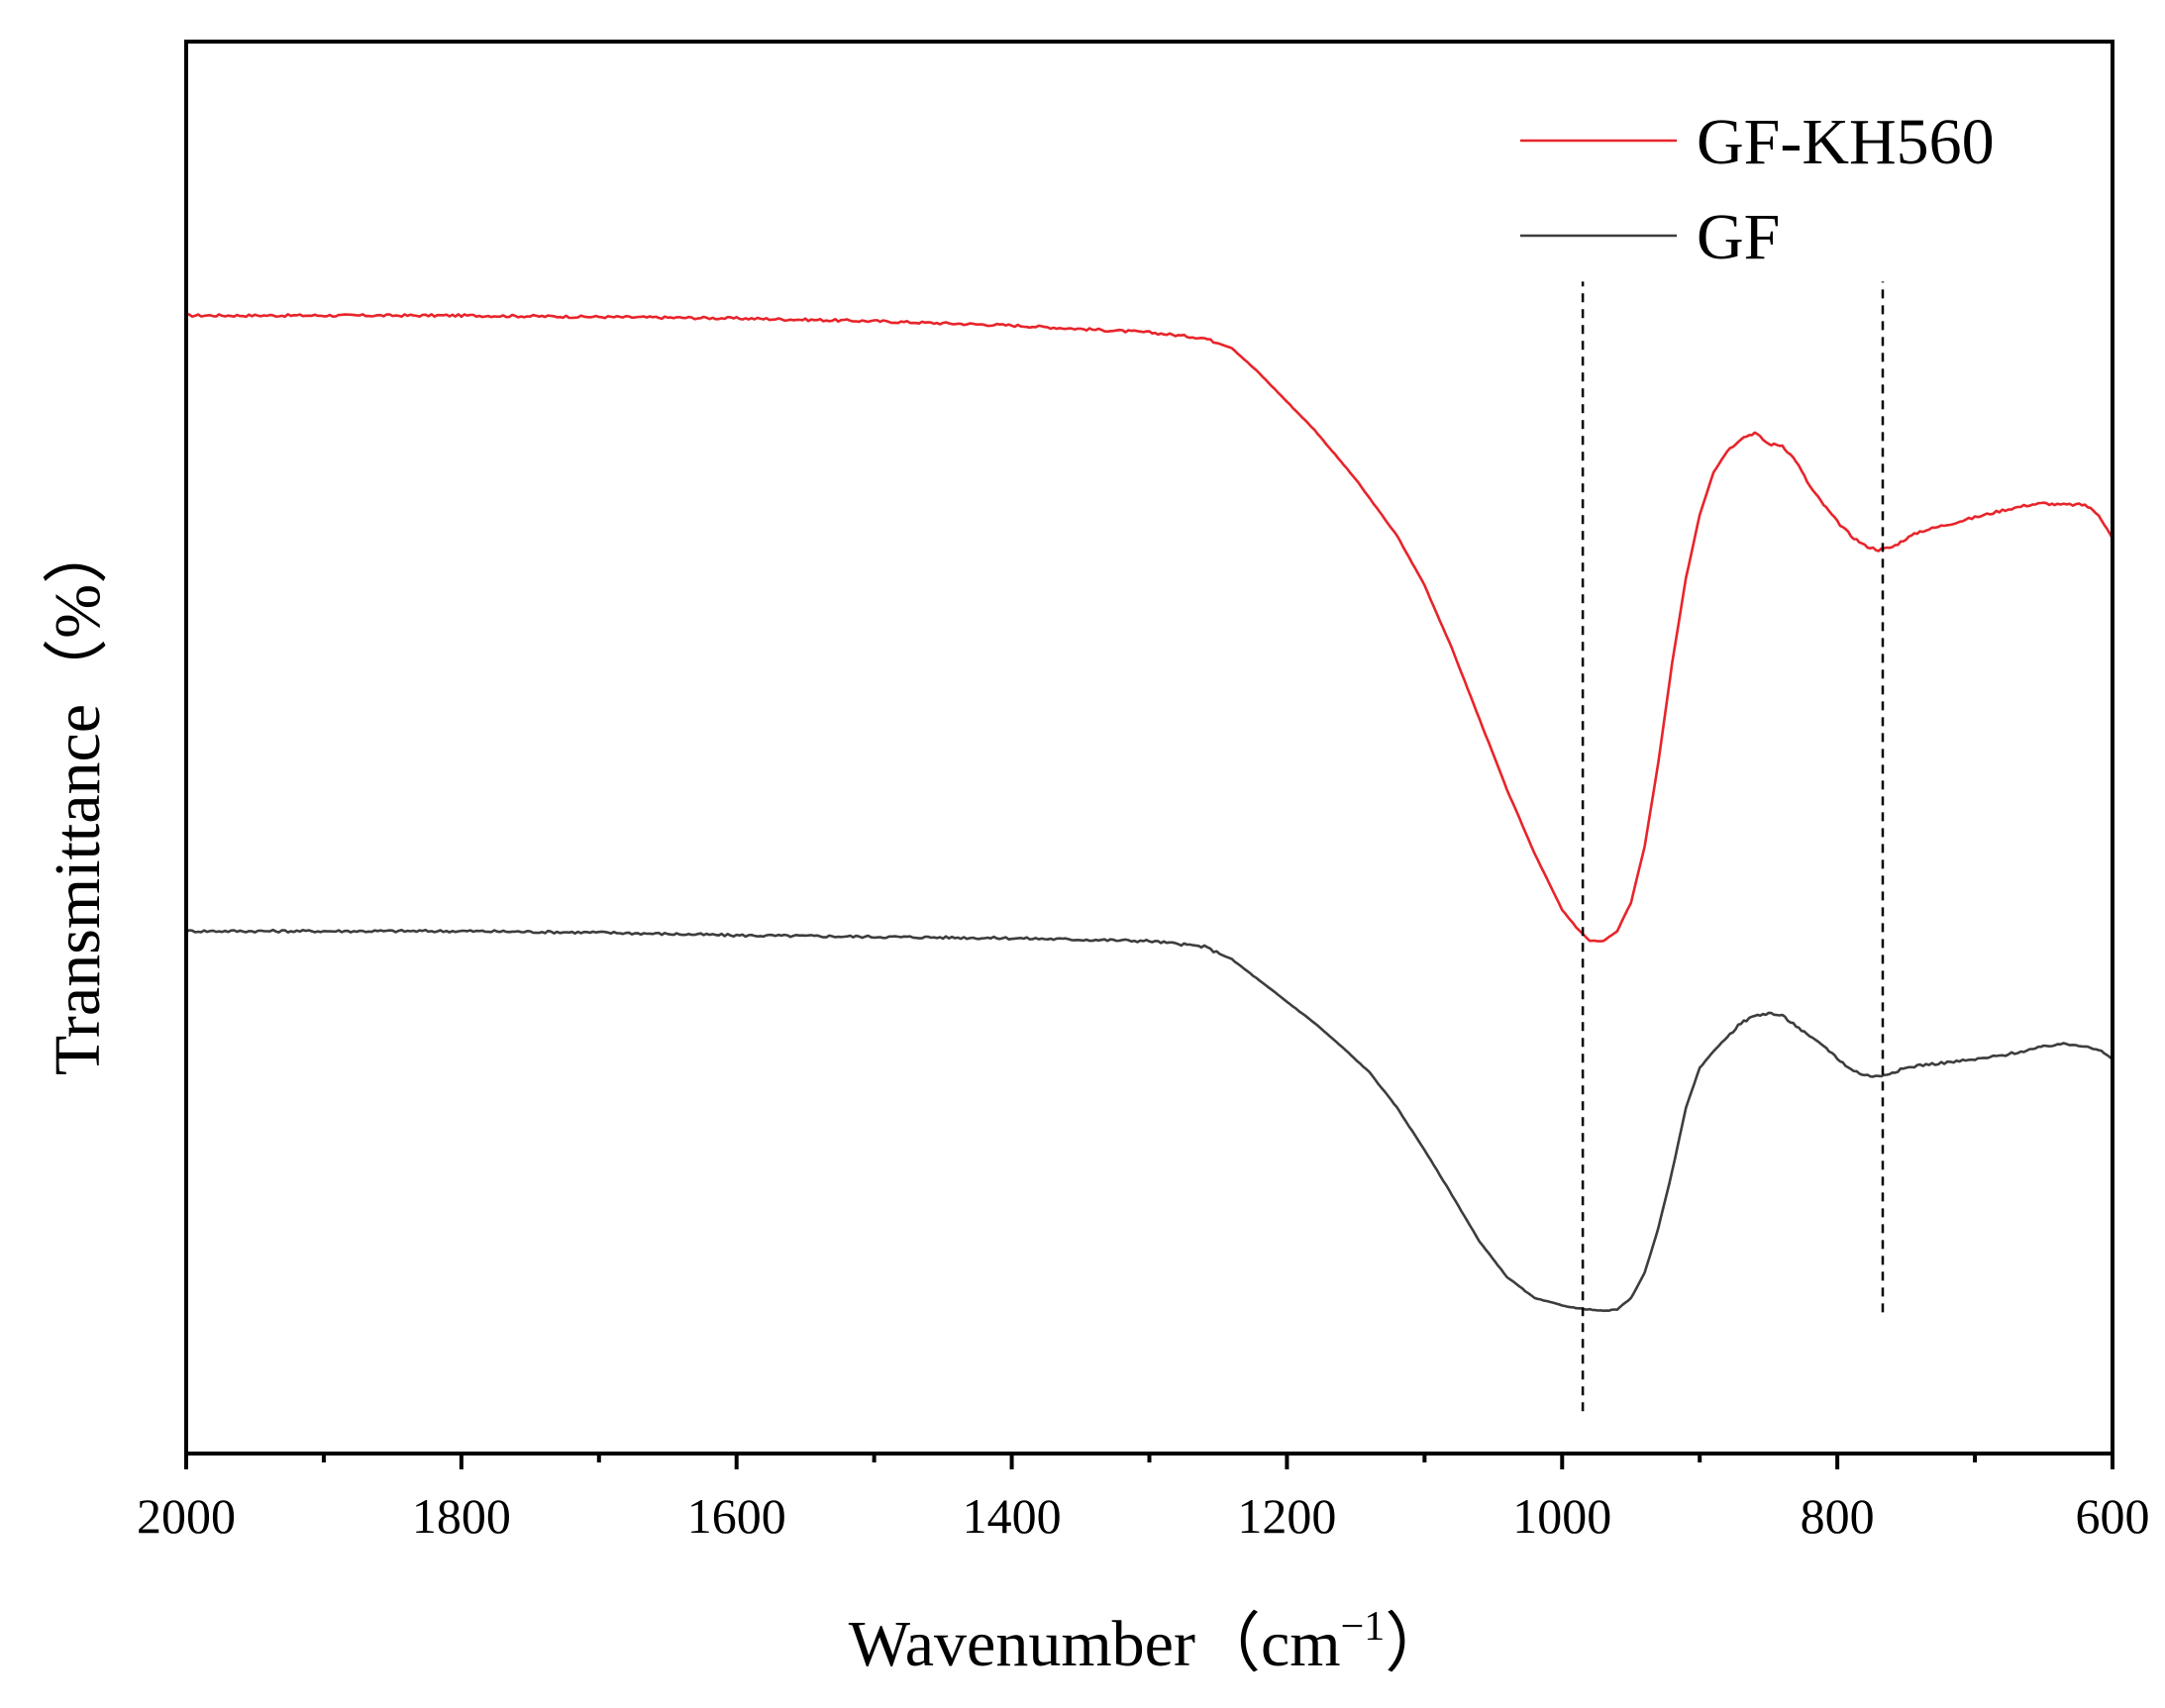 This screenshot has width=2165, height=1708. What do you see at coordinates (1012, 1516) in the screenshot?
I see `x-tick-label: 1400` at bounding box center [1012, 1516].